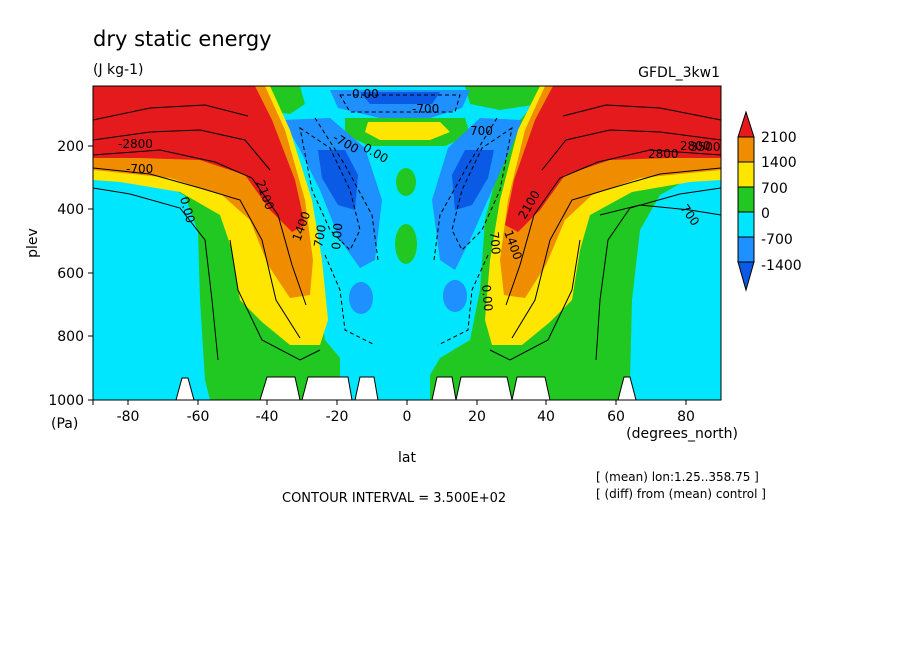 The image size is (904, 658). What do you see at coordinates (337, 417) in the screenshot?
I see `x-tick-label: -20` at bounding box center [337, 417].